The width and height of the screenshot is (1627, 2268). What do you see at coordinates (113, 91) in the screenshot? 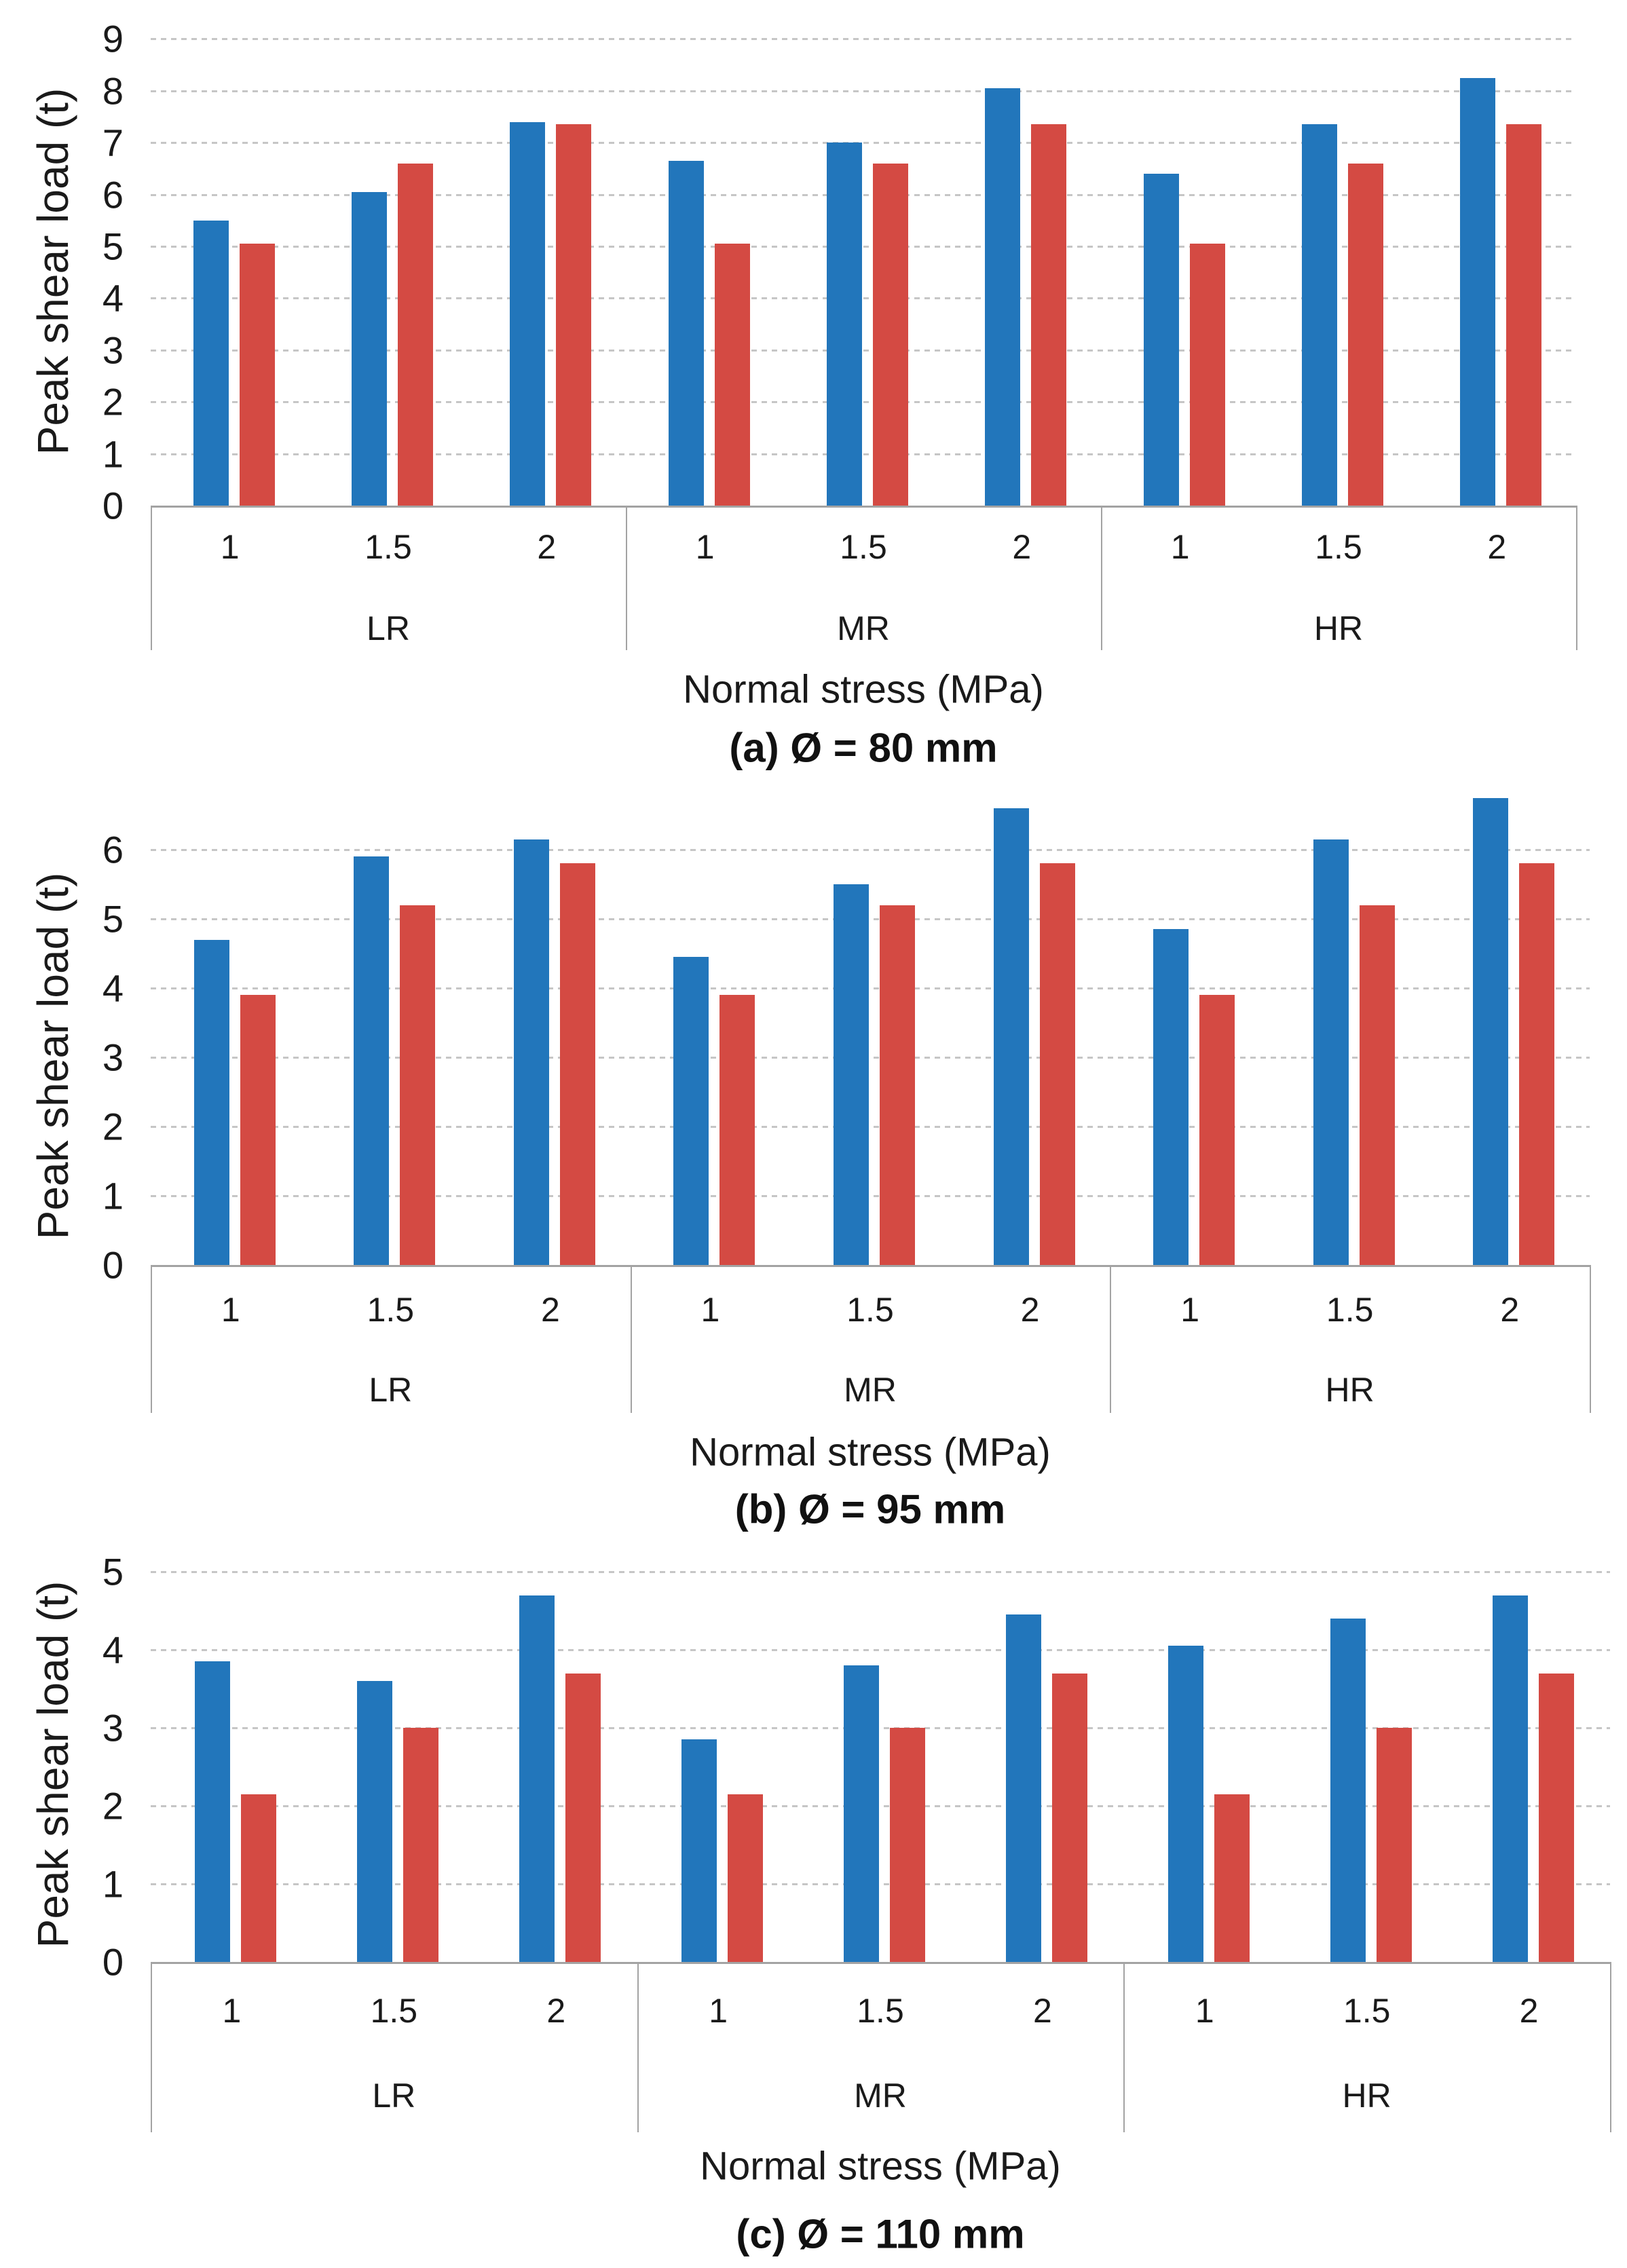
I see `y-tick-label: 8` at bounding box center [113, 91].